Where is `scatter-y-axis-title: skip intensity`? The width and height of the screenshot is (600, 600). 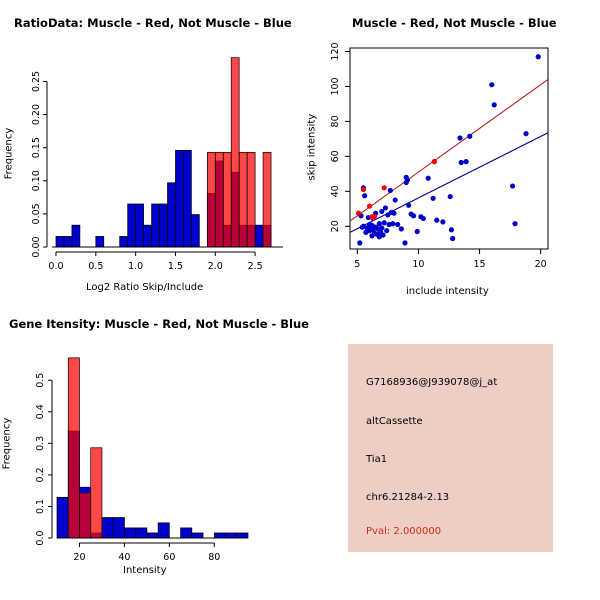
scatter-y-axis-title: skip intensity is located at coordinates (312, 147).